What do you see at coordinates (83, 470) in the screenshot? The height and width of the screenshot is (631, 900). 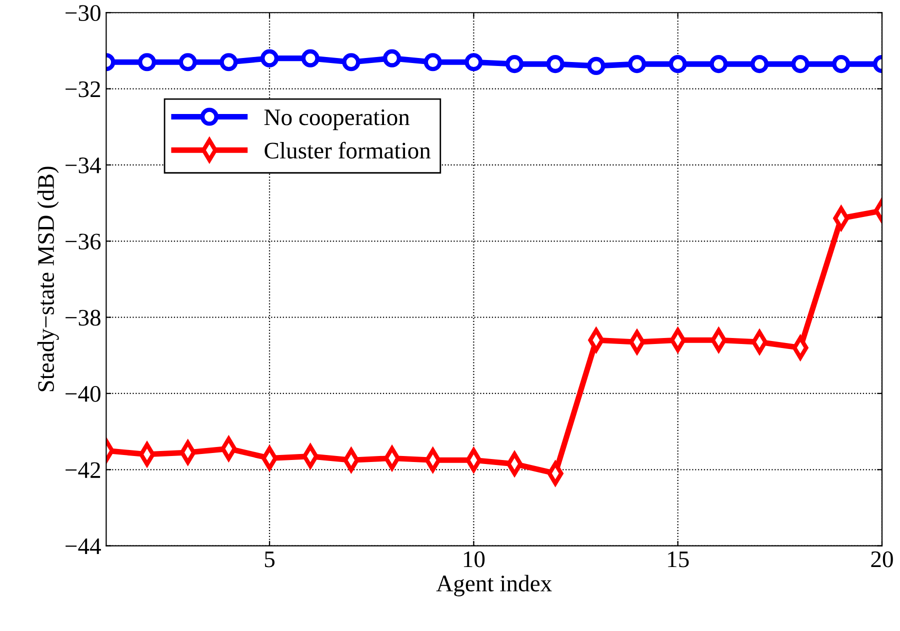 I see `y-tick-label: −42` at bounding box center [83, 470].